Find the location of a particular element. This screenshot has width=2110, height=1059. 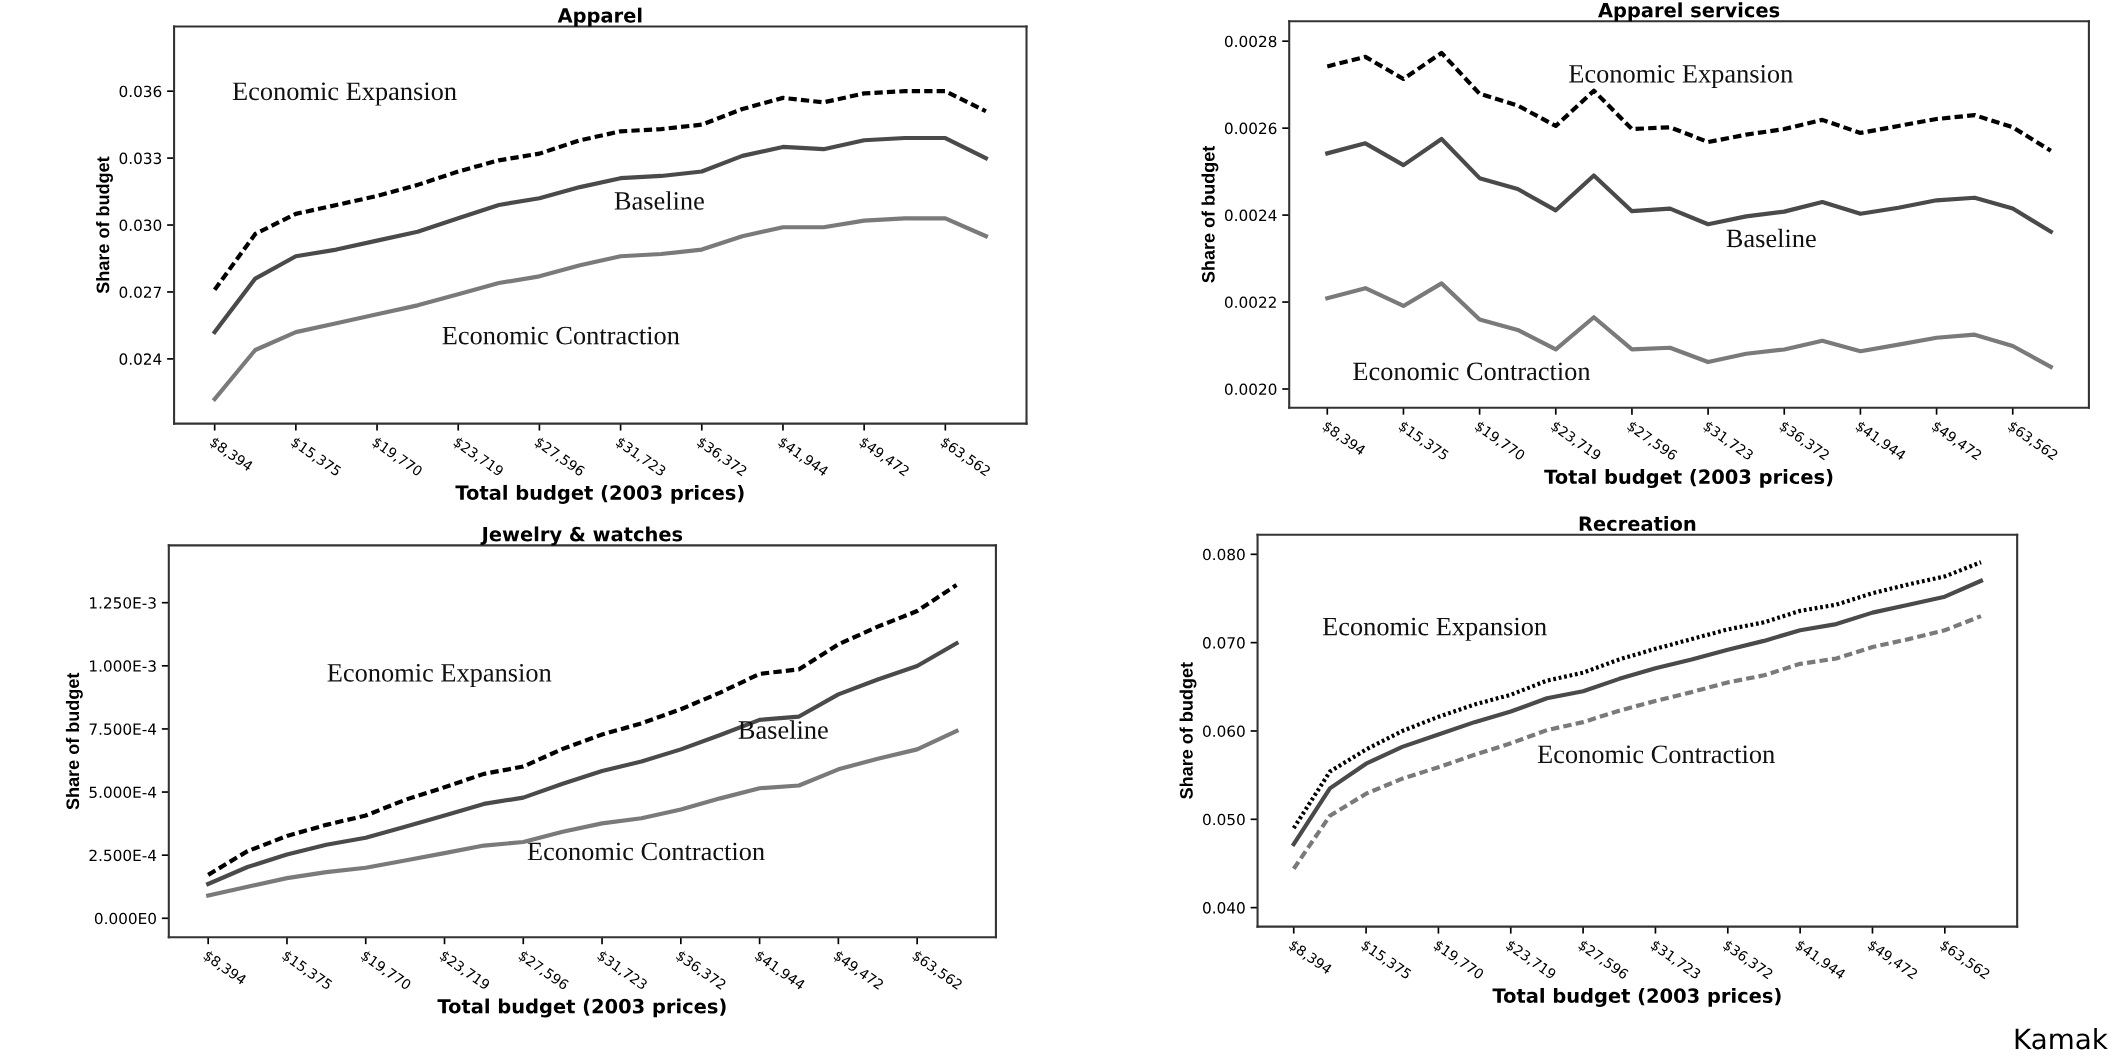

y-tick-label: 0.050 is located at coordinates (1224, 819).